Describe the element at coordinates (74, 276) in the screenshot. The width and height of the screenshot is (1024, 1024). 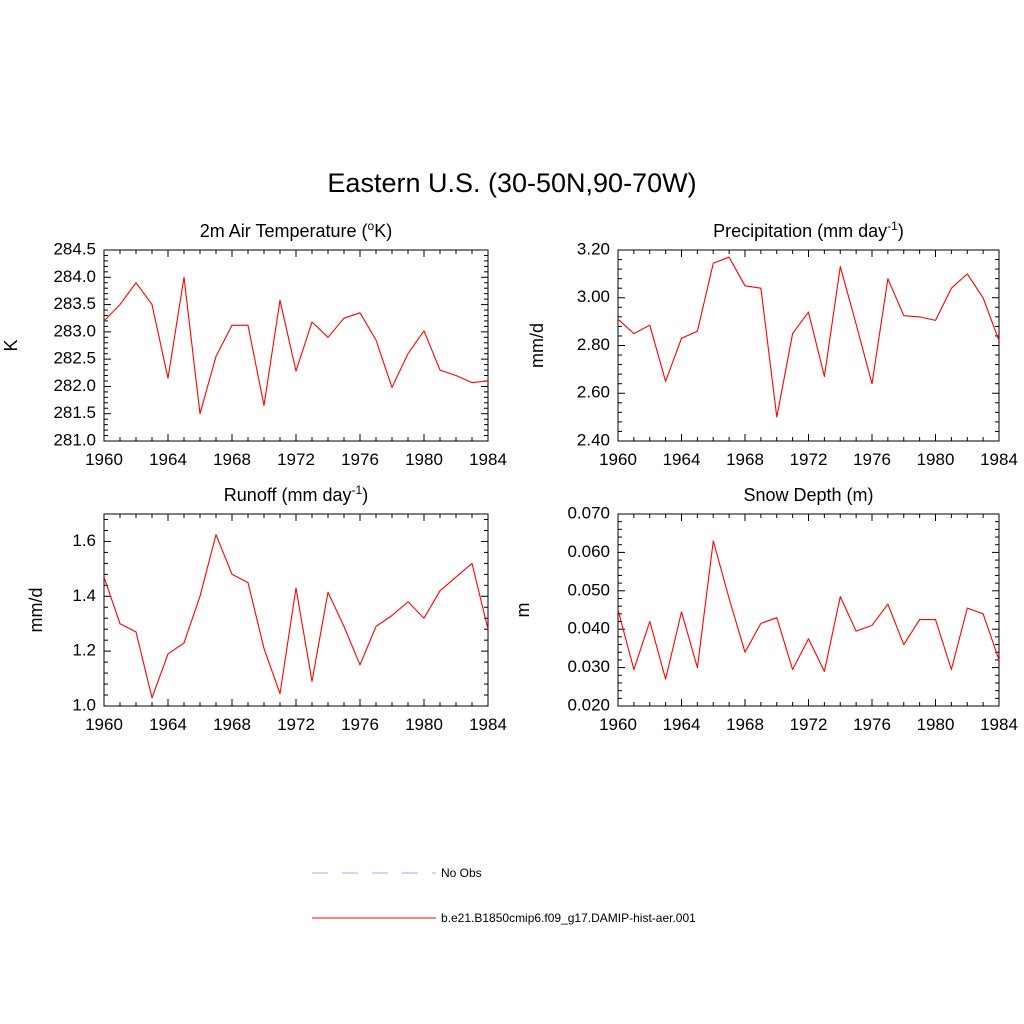
I see `y-tick-label: 284.0` at that location.